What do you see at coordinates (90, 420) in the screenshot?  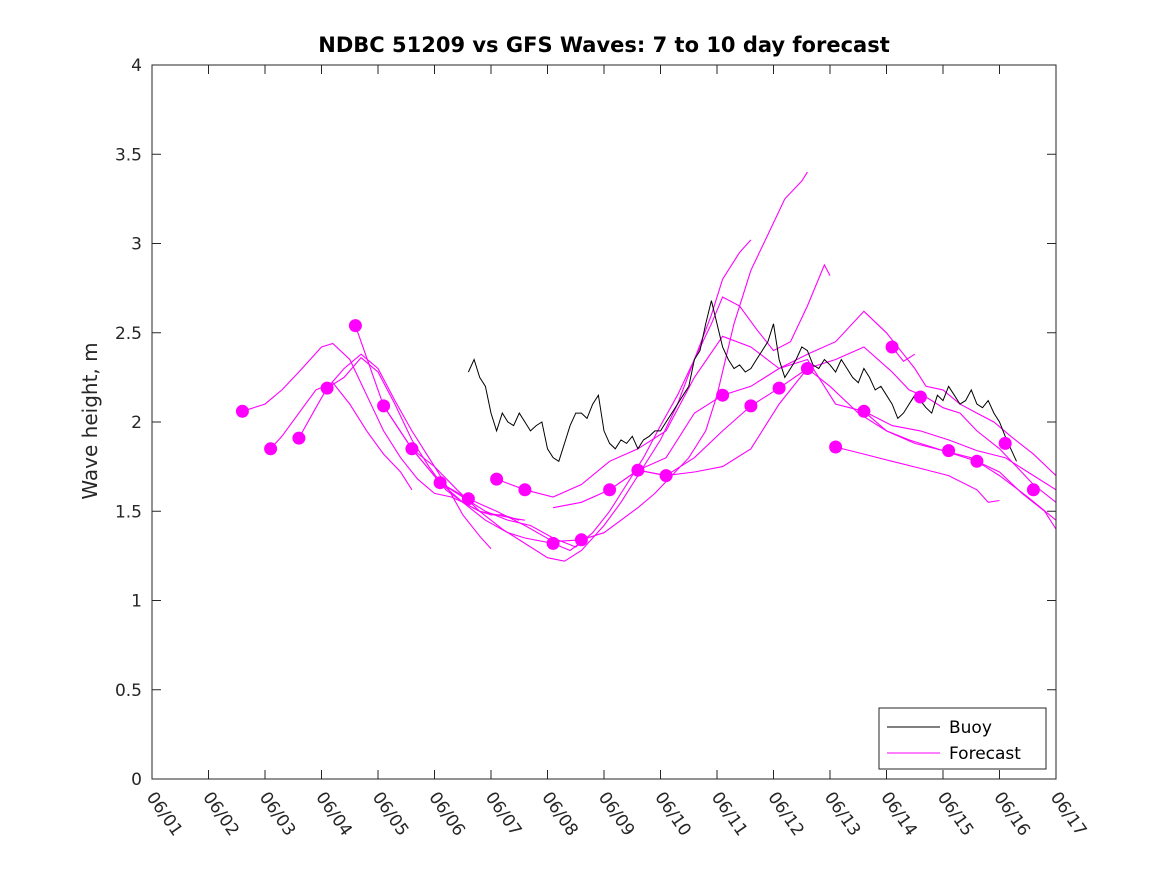 I see `y-axis-label: Wave height, m` at bounding box center [90, 420].